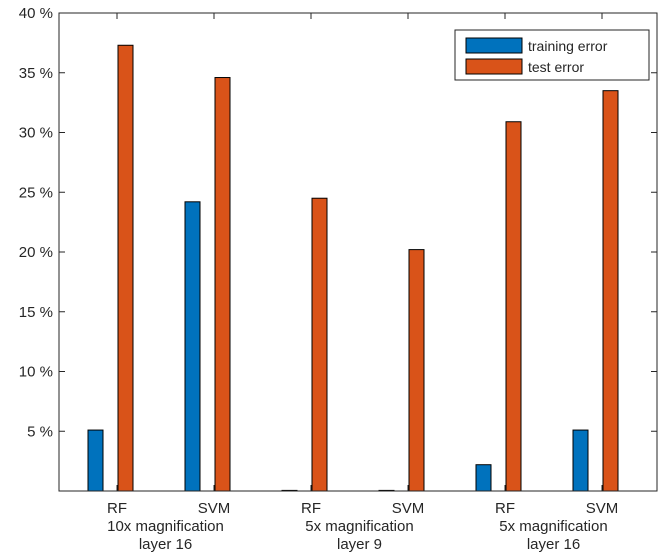 The height and width of the screenshot is (555, 668). I want to click on y-tick-label-1: 10 %, so click(36, 372).